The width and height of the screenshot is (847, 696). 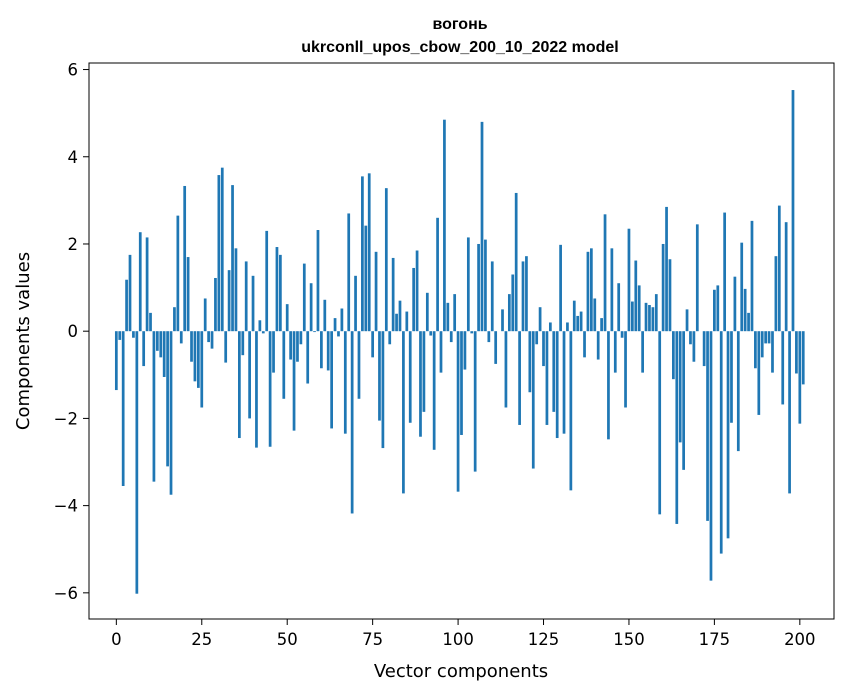 What do you see at coordinates (715, 639) in the screenshot?
I see `x-tick-label: 175` at bounding box center [715, 639].